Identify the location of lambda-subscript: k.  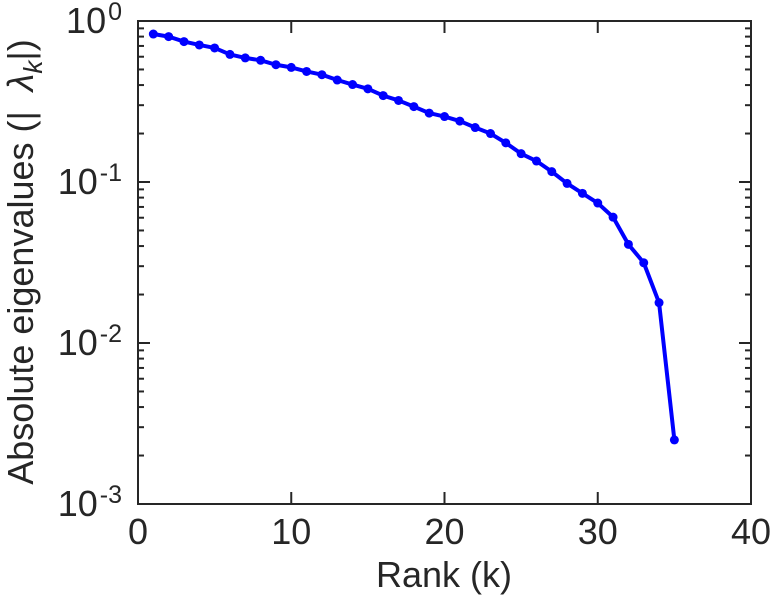
(33, 67).